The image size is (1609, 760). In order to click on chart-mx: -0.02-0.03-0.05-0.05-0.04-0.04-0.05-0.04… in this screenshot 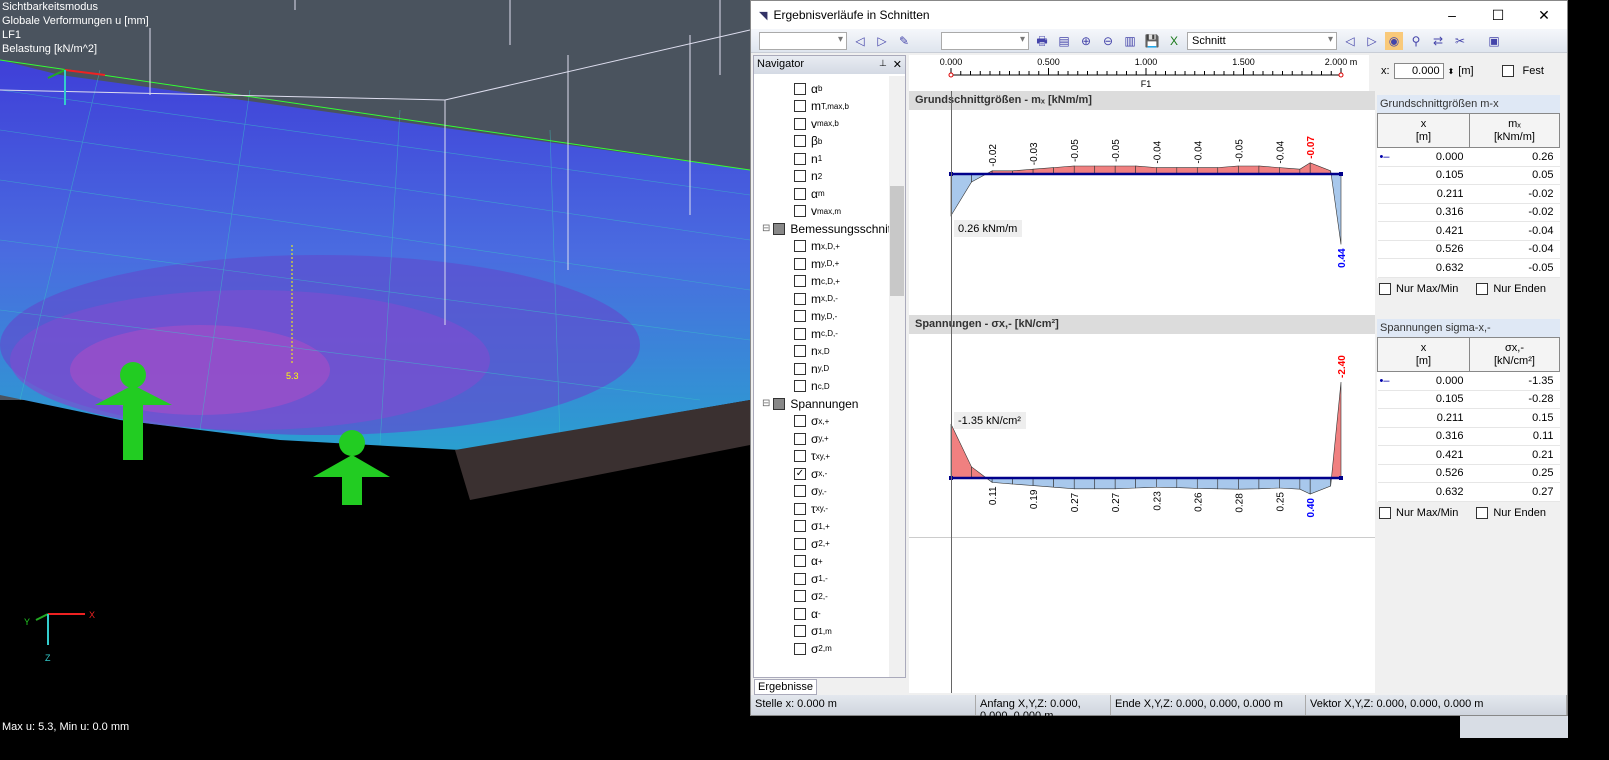, I will do `click(1142, 210)`.